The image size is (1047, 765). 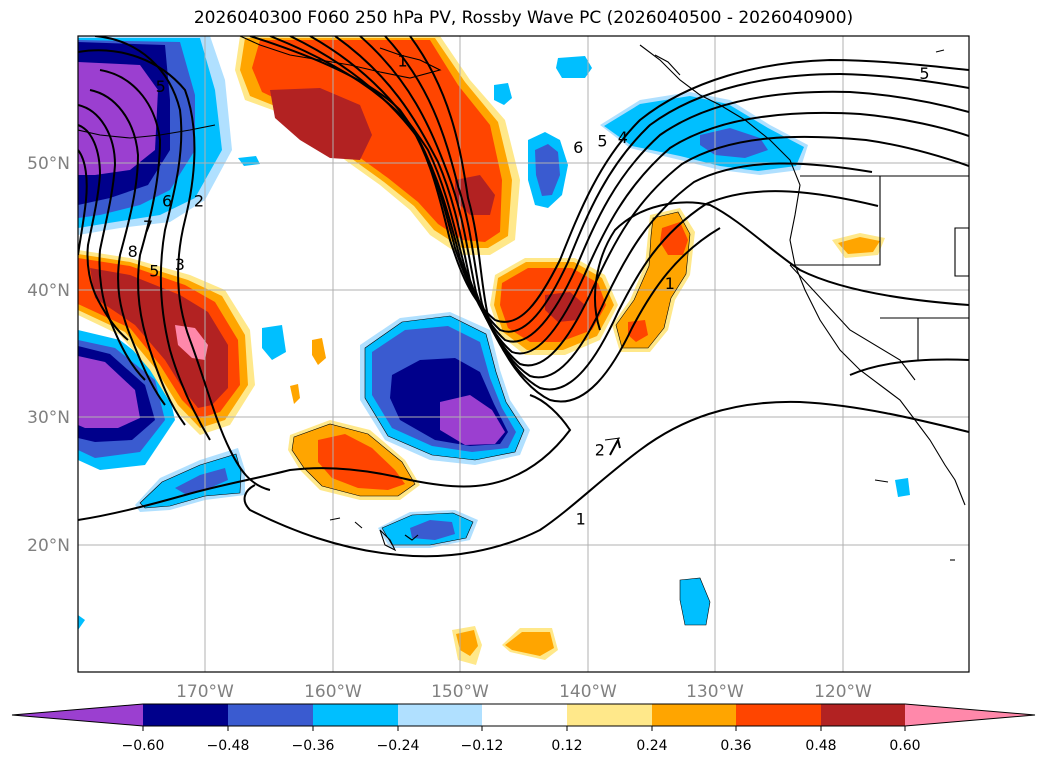 What do you see at coordinates (148, 226) in the screenshot?
I see `contour-label: 7` at bounding box center [148, 226].